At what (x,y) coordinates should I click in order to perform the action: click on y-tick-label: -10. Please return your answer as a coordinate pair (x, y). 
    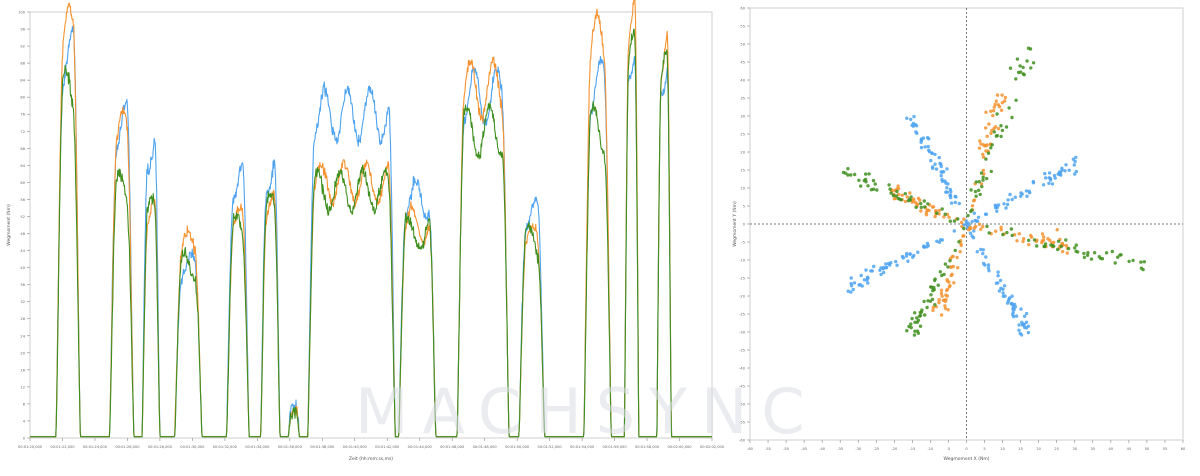
    Looking at the image, I should click on (742, 261).